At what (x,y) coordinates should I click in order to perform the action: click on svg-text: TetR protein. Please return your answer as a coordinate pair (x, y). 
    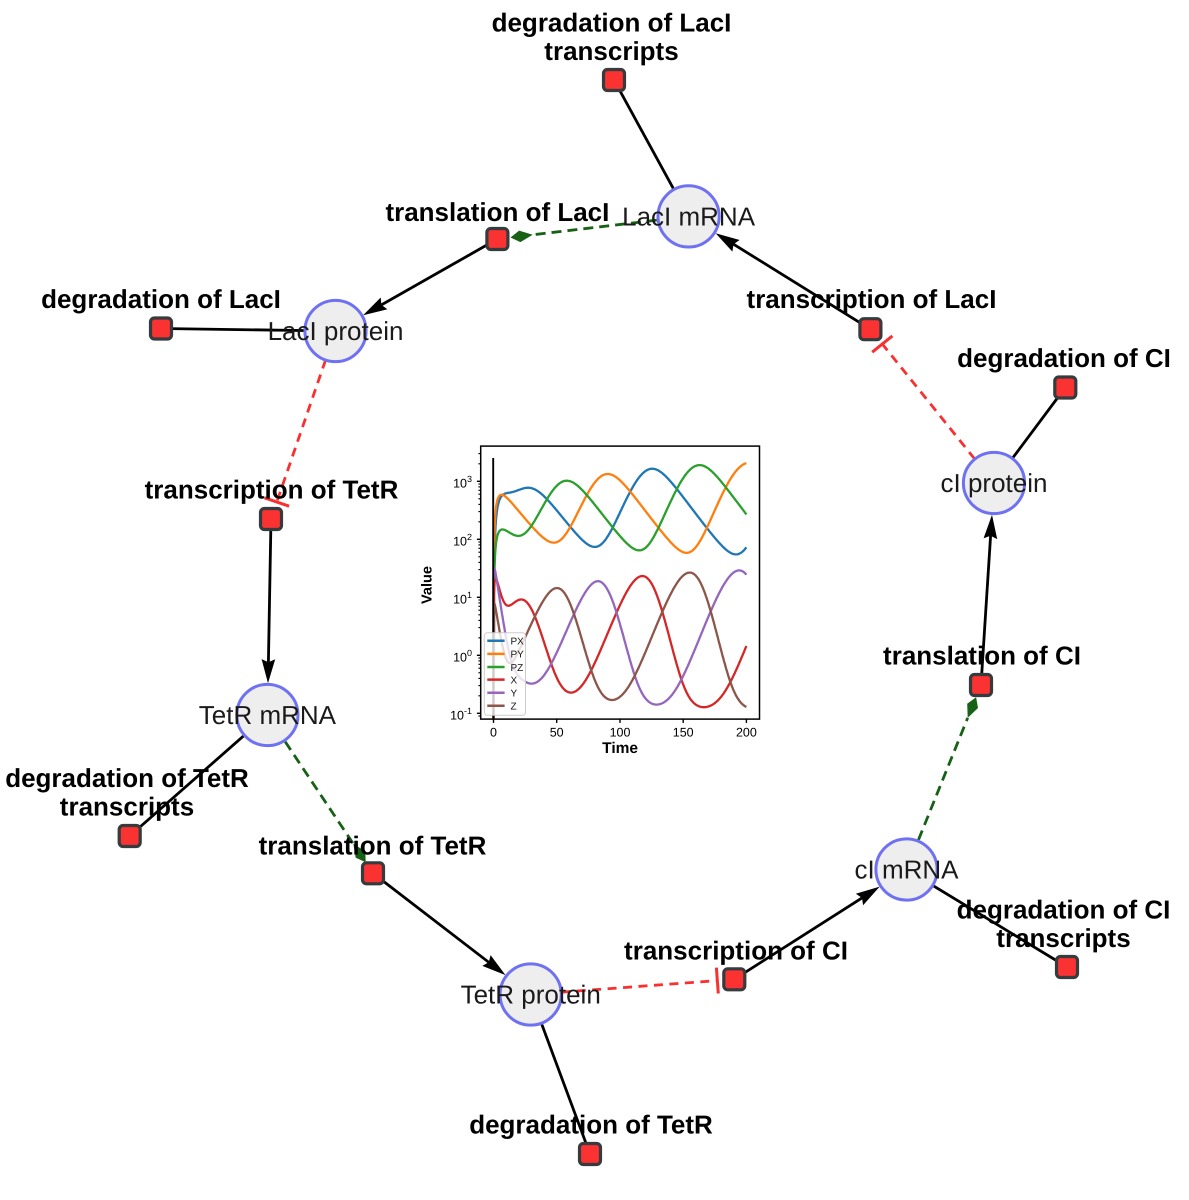
    Looking at the image, I should click on (531, 995).